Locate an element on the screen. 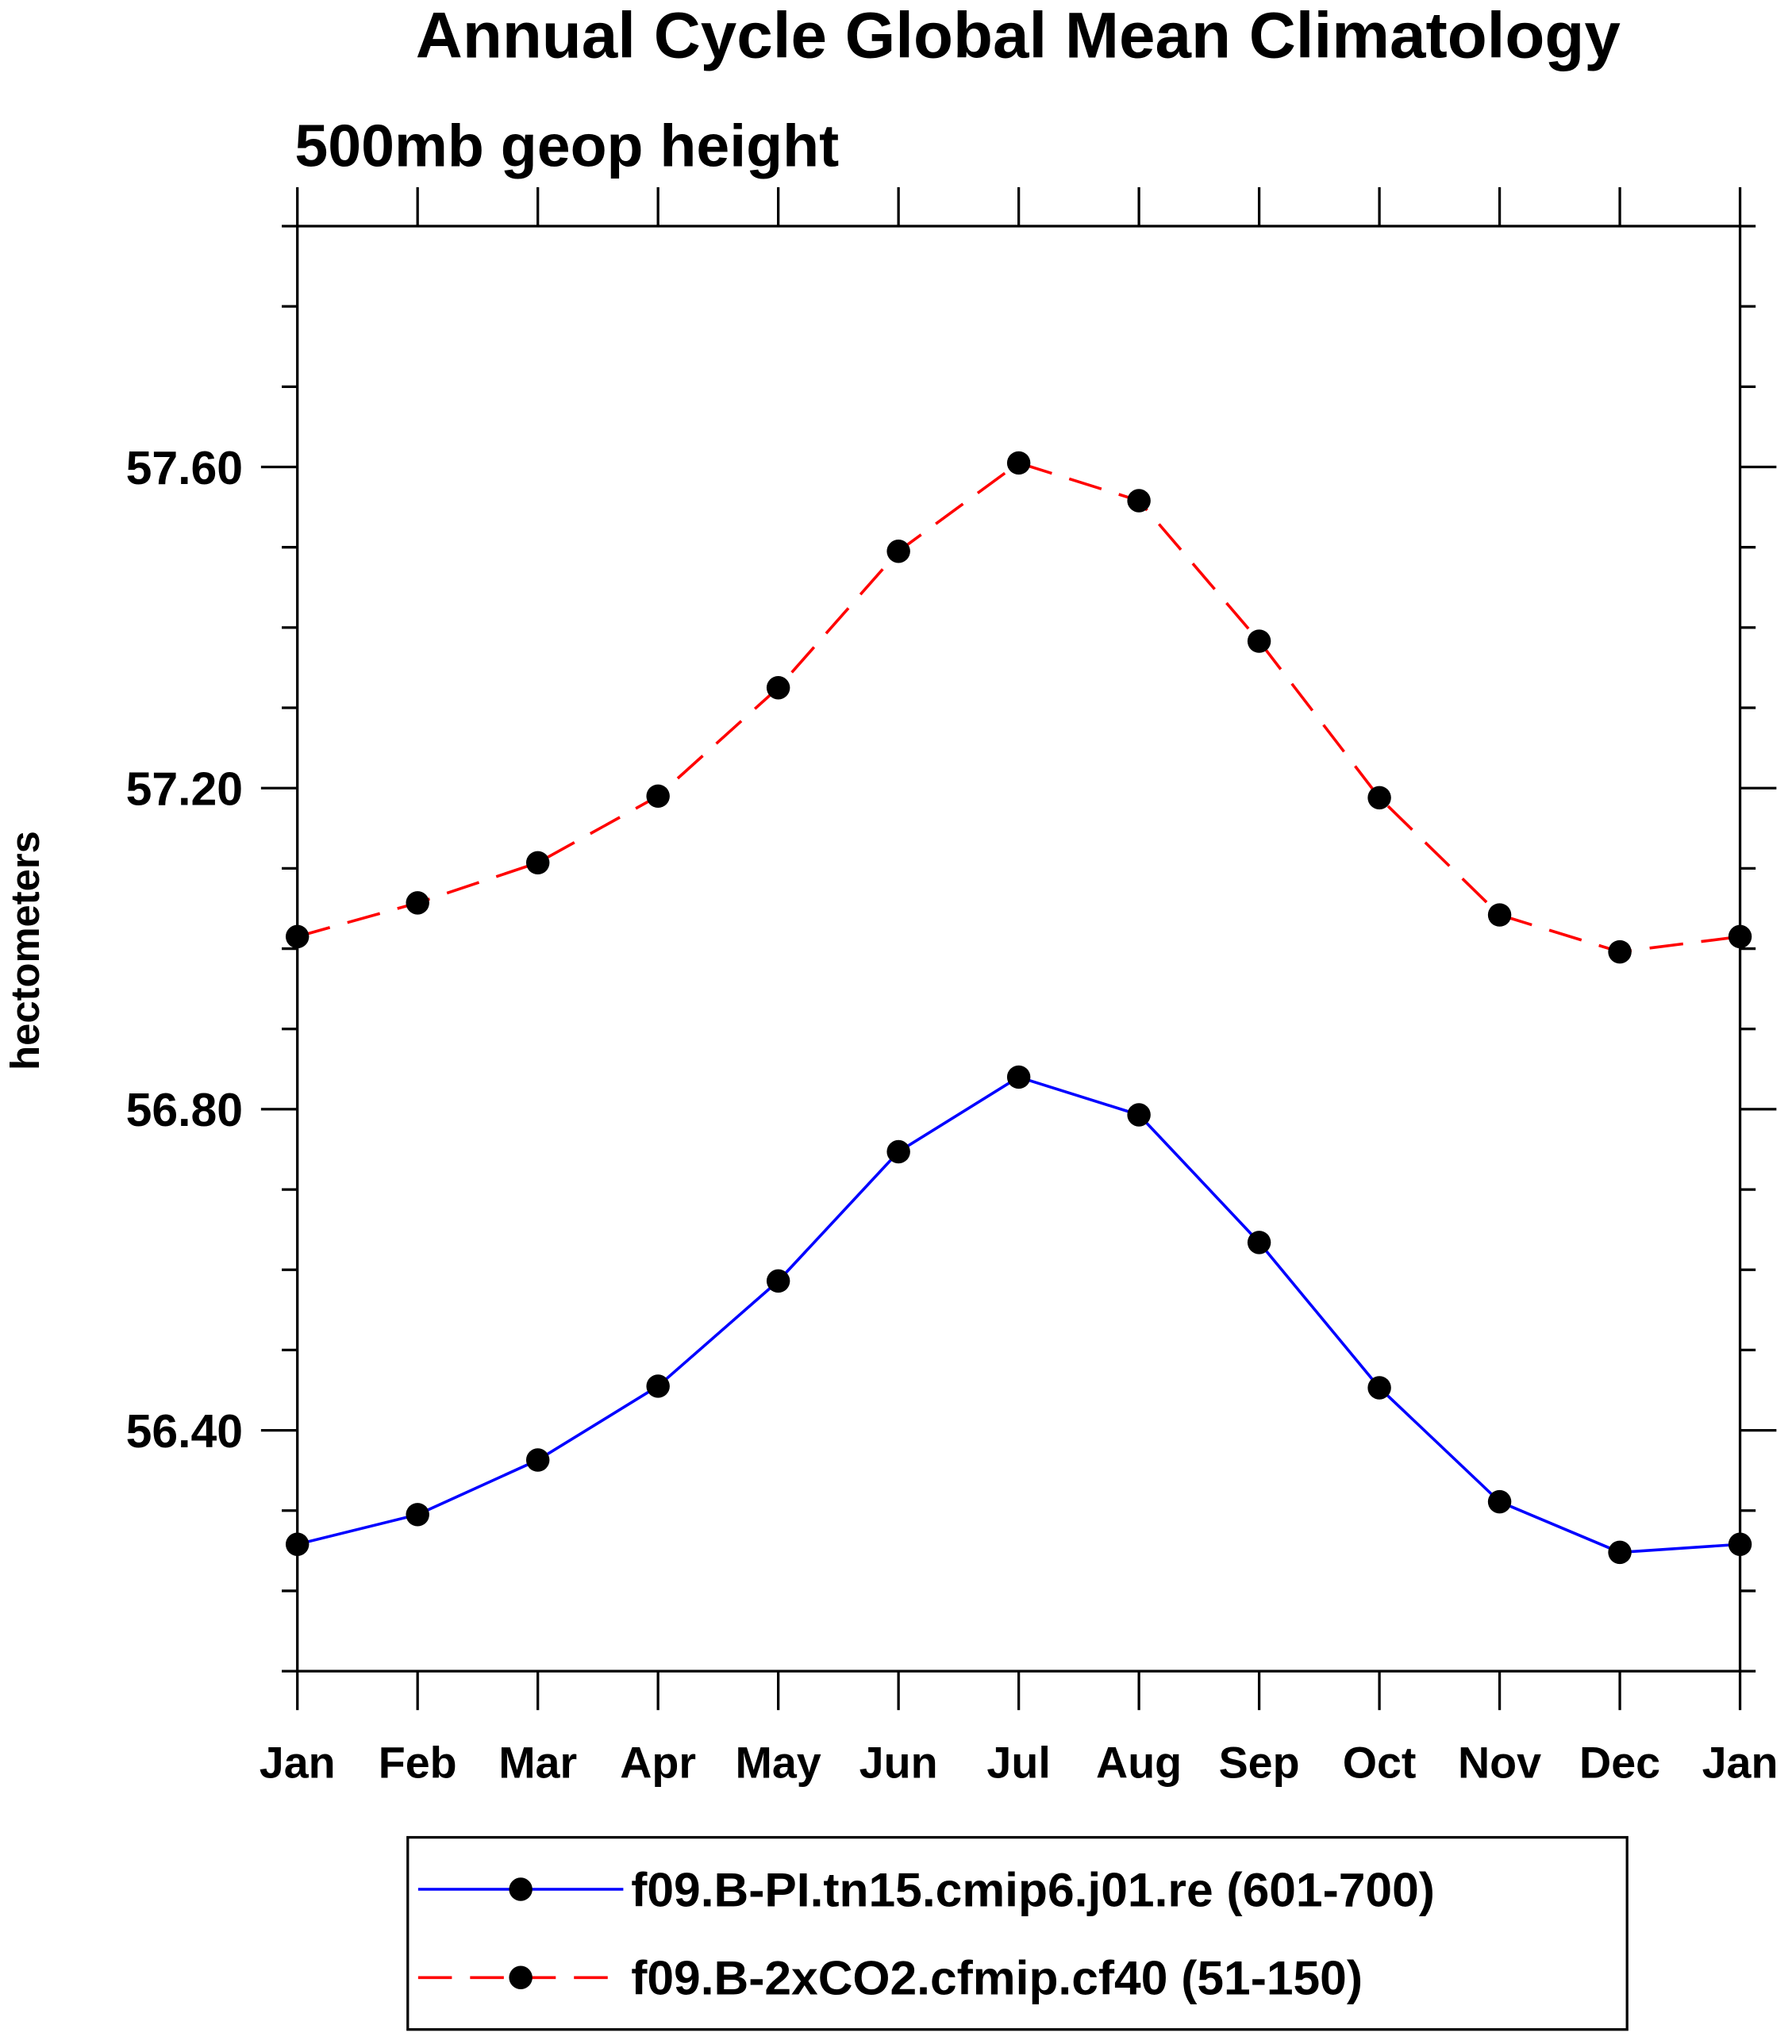 This screenshot has height=2044, width=1792. x-tick-label: Jun is located at coordinates (898, 1762).